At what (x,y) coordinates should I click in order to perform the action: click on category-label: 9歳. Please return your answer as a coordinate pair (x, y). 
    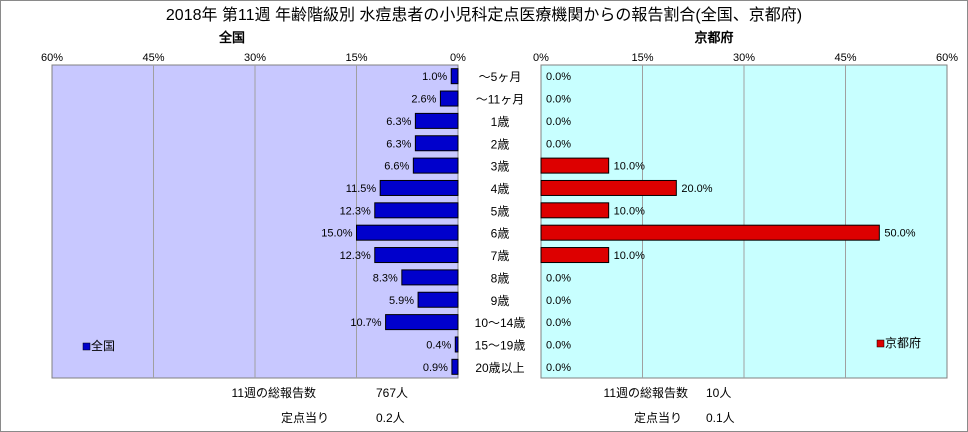
    Looking at the image, I should click on (500, 301).